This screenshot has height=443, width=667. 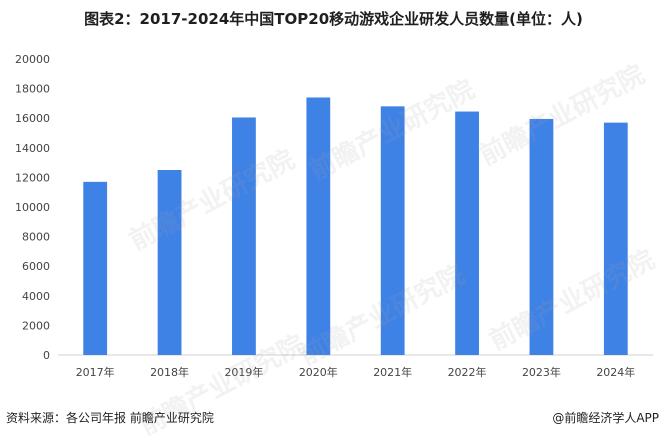 I want to click on y-tick-label: 20000, so click(x=32, y=59).